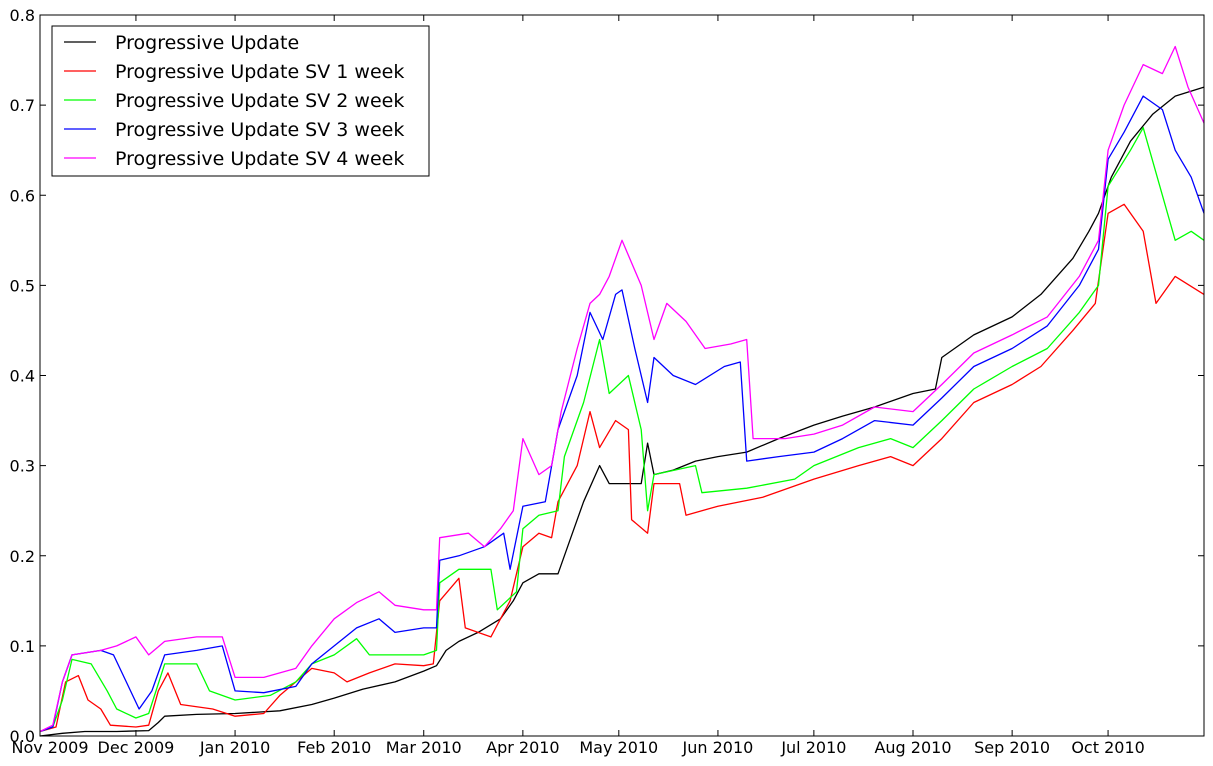 The height and width of the screenshot is (766, 1213). I want to click on x-tick-label: Aug 2010, so click(912, 747).